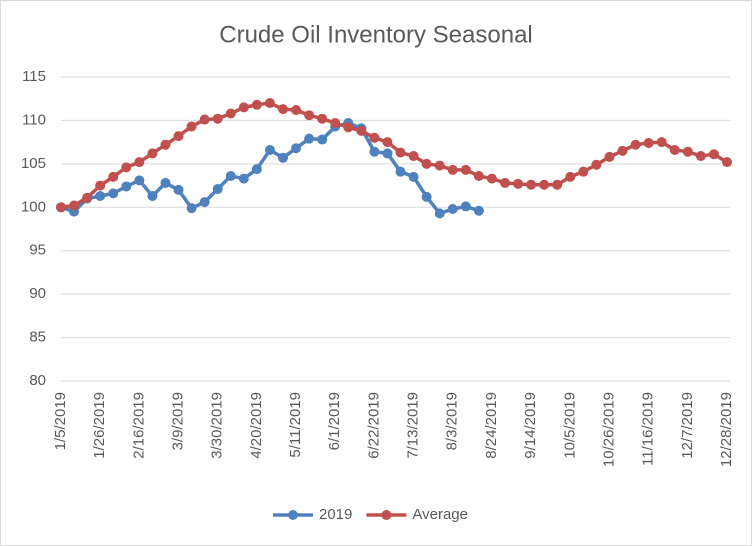 The image size is (752, 546). What do you see at coordinates (491, 425) in the screenshot?
I see `x-tick-label: 8/24/2019` at bounding box center [491, 425].